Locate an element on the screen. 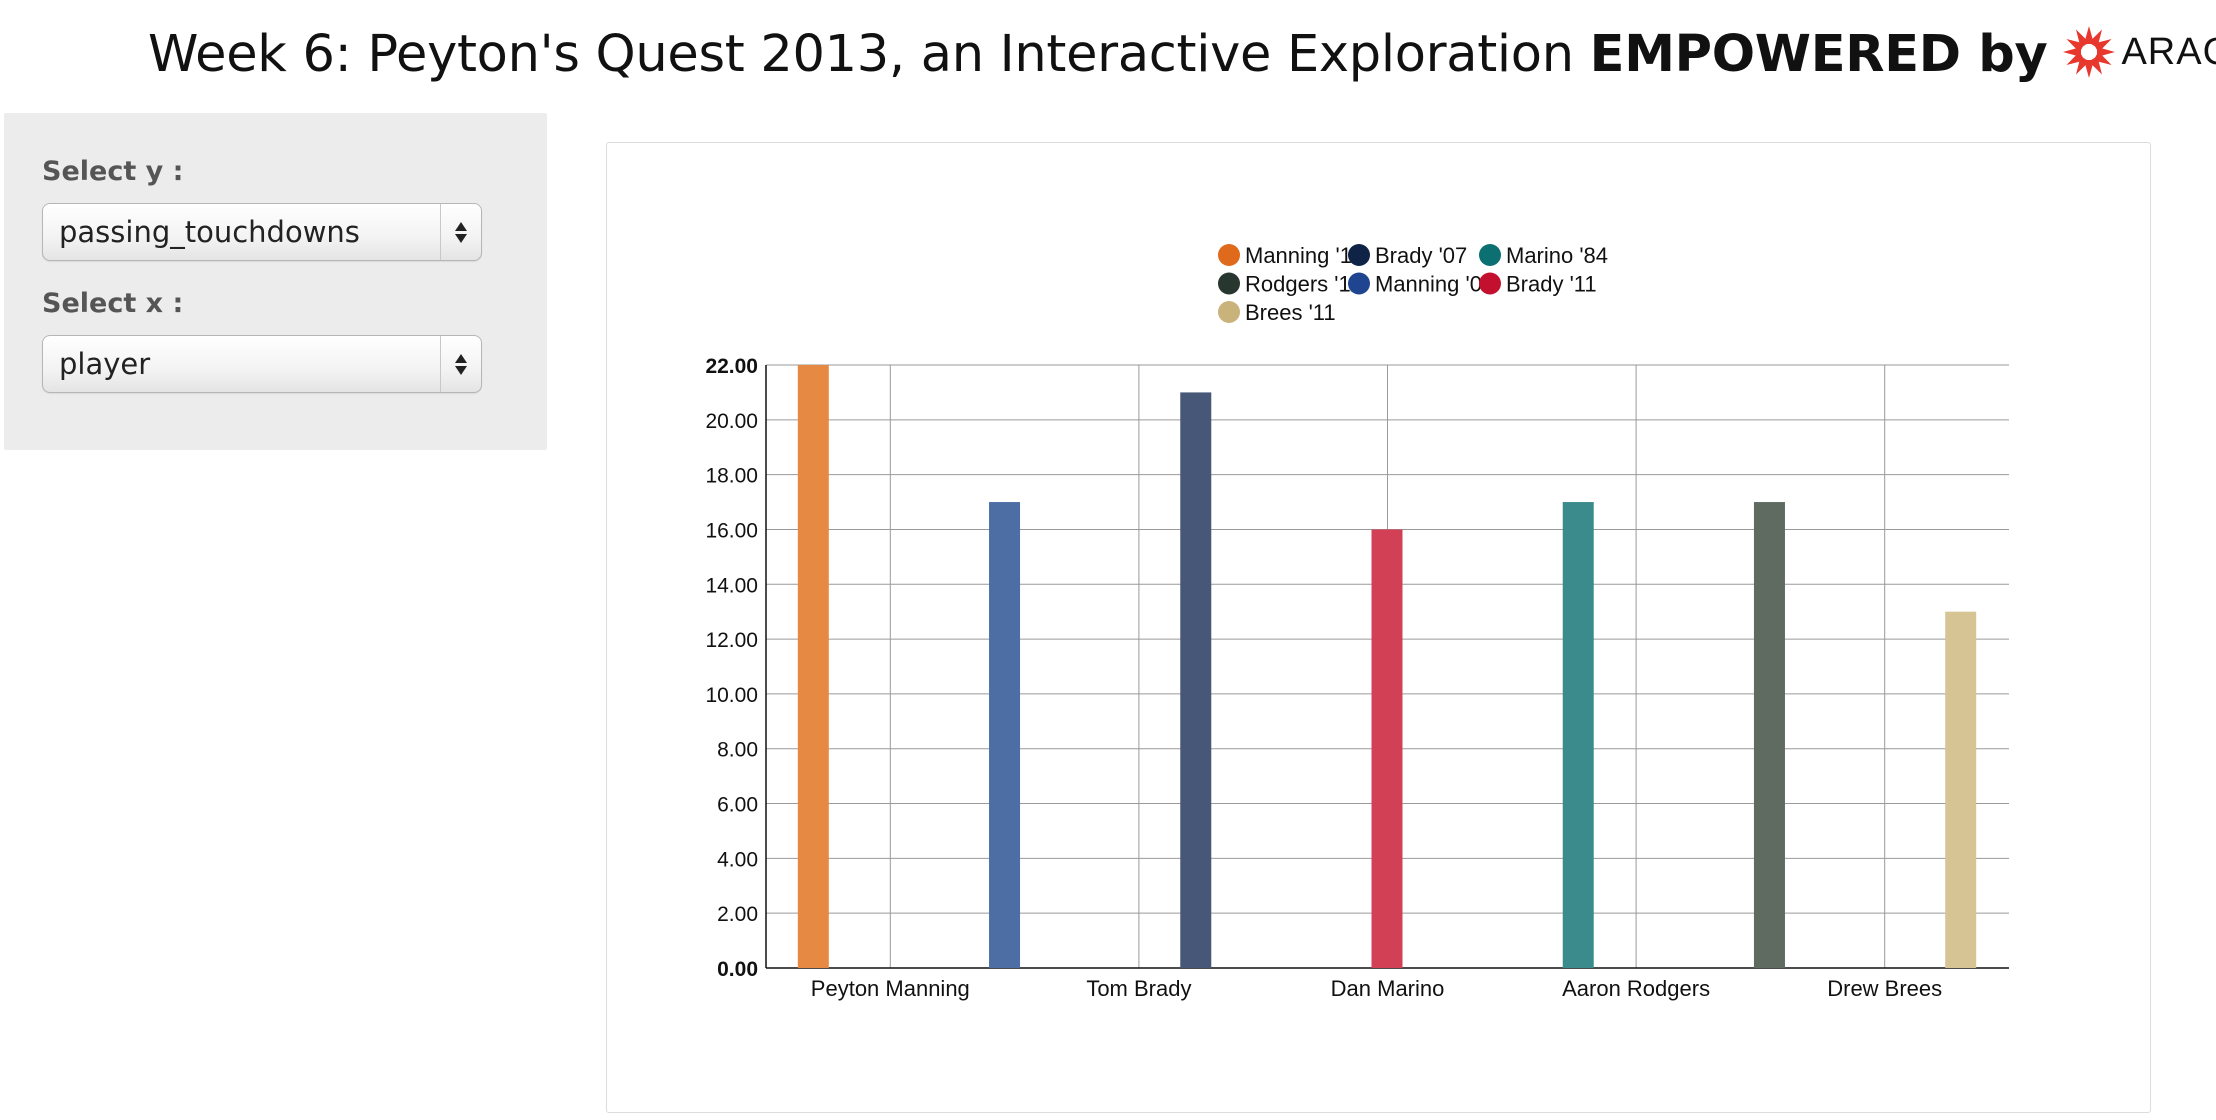 Image resolution: width=2216 pixels, height=1120 pixels. legend-label: Manning '04 is located at coordinates (1434, 284).